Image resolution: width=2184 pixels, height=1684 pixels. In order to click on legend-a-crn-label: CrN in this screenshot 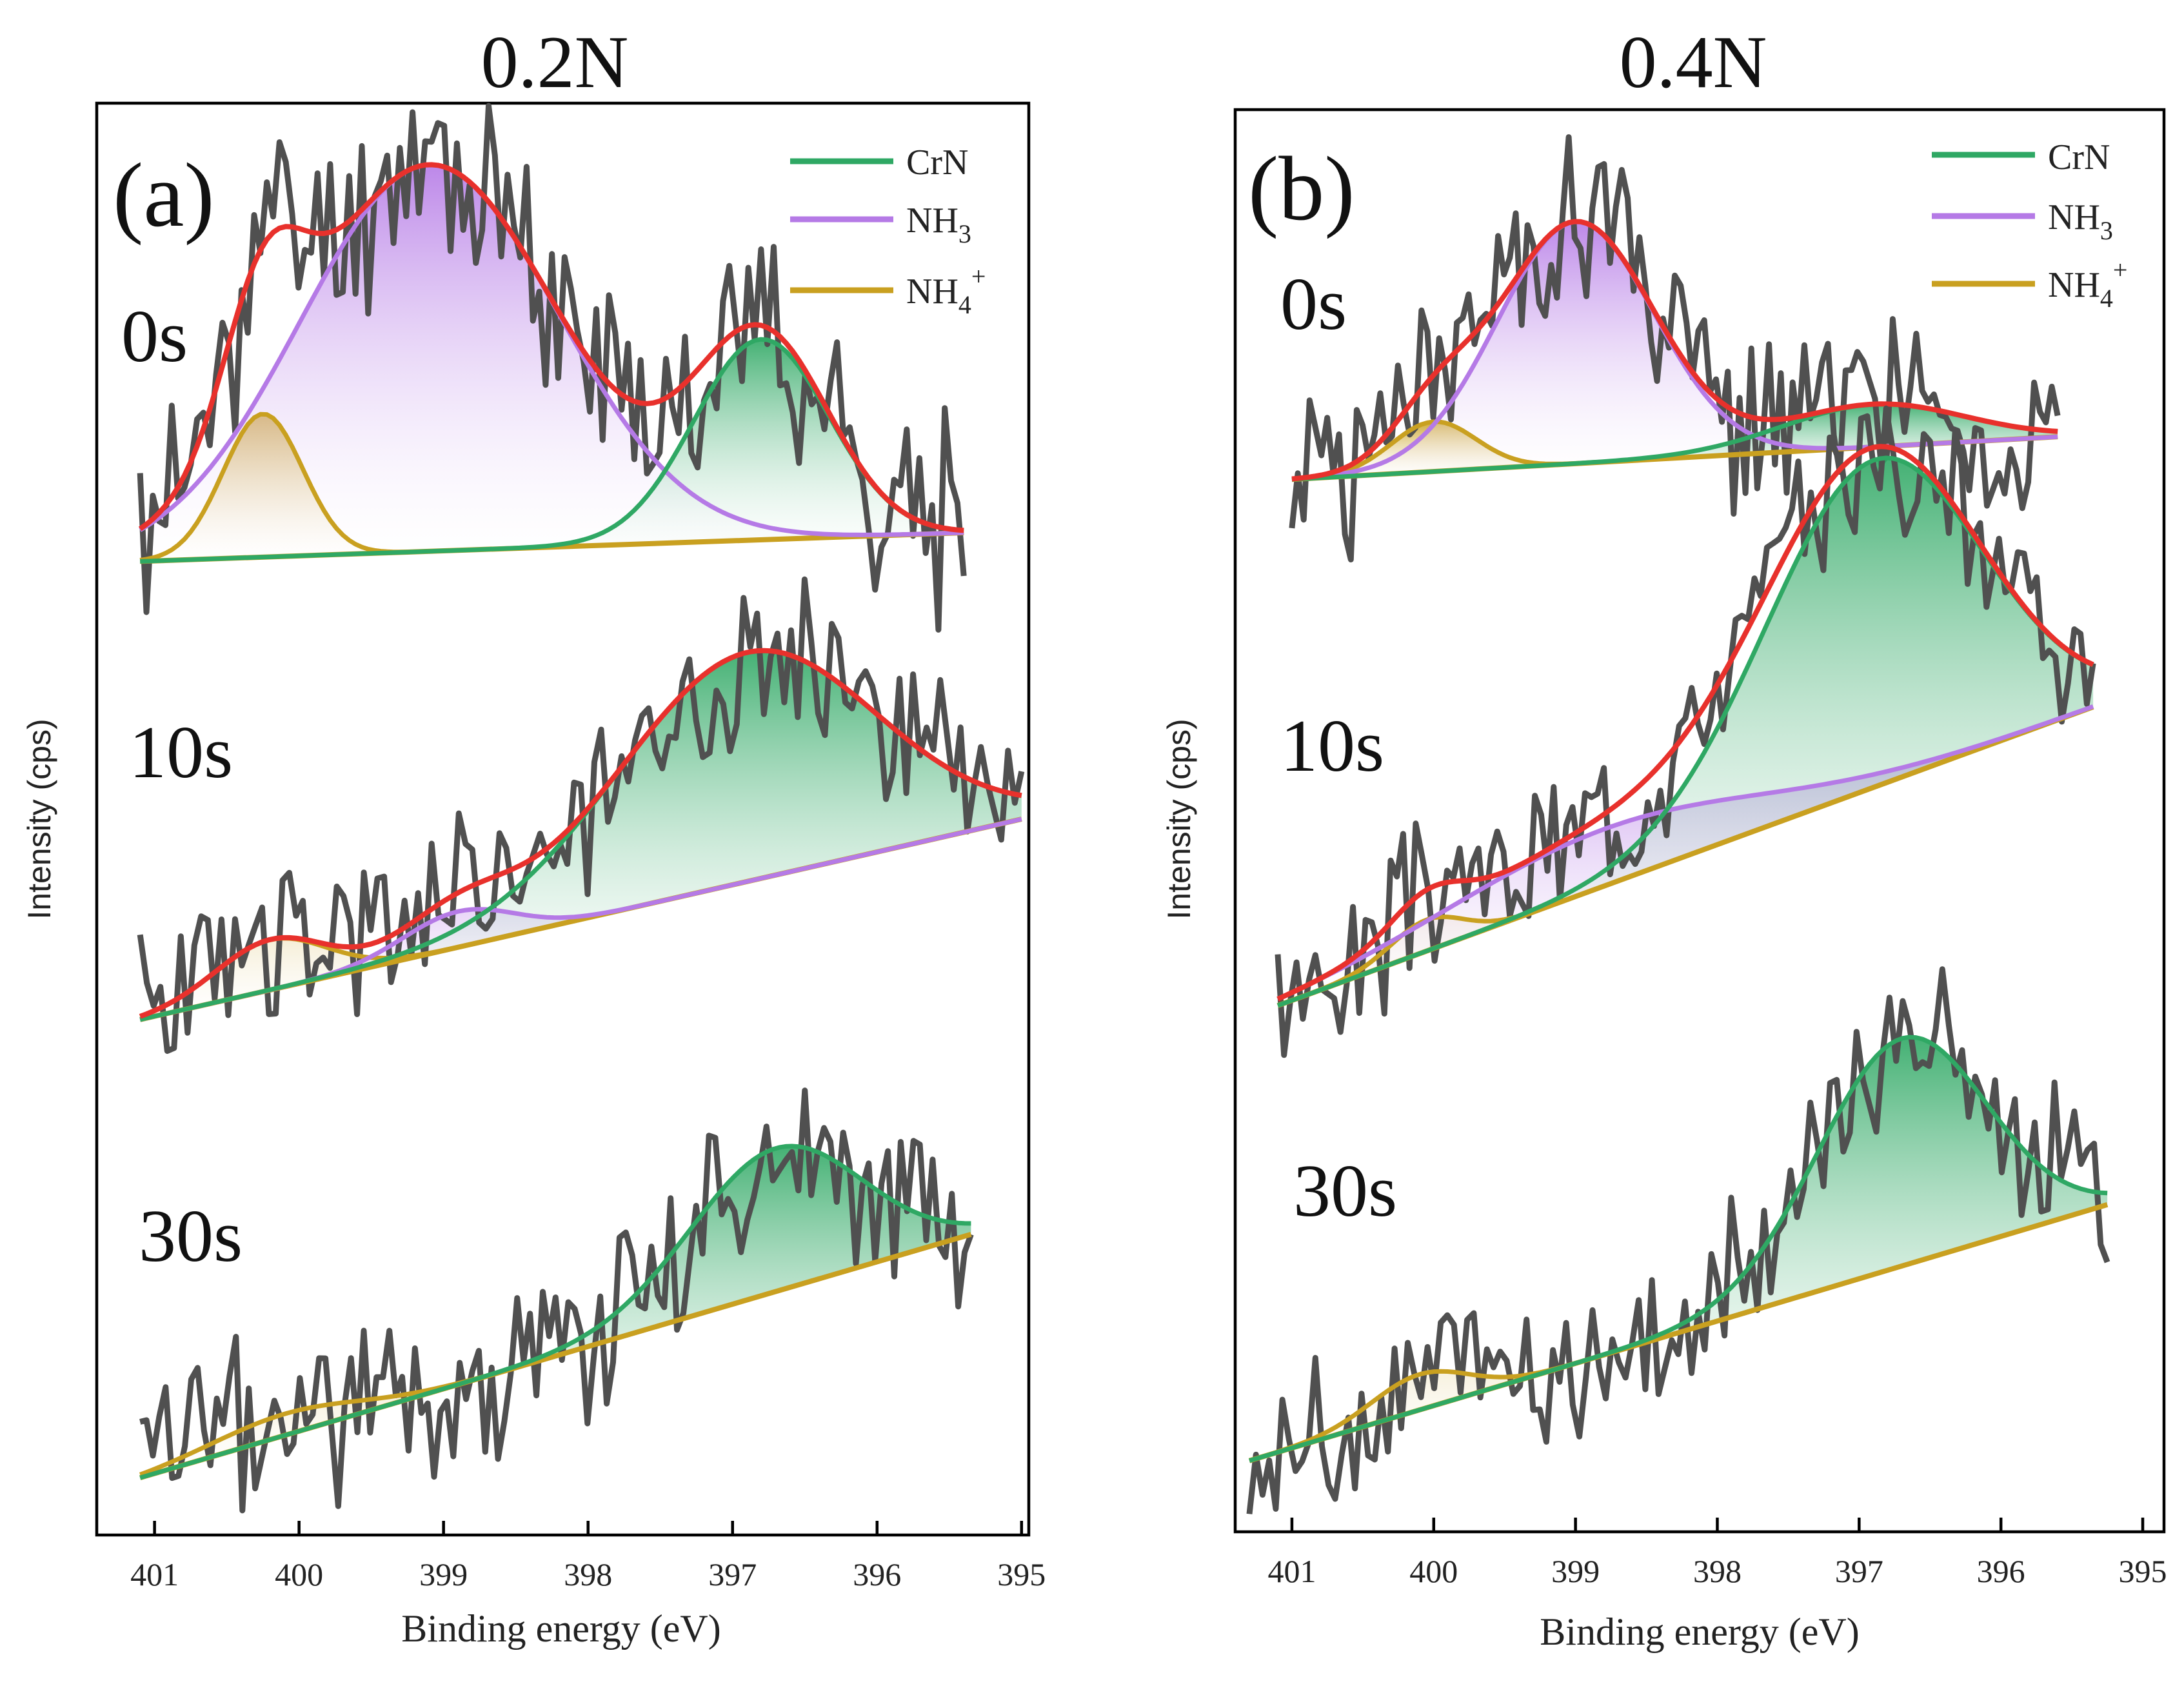, I will do `click(937, 163)`.